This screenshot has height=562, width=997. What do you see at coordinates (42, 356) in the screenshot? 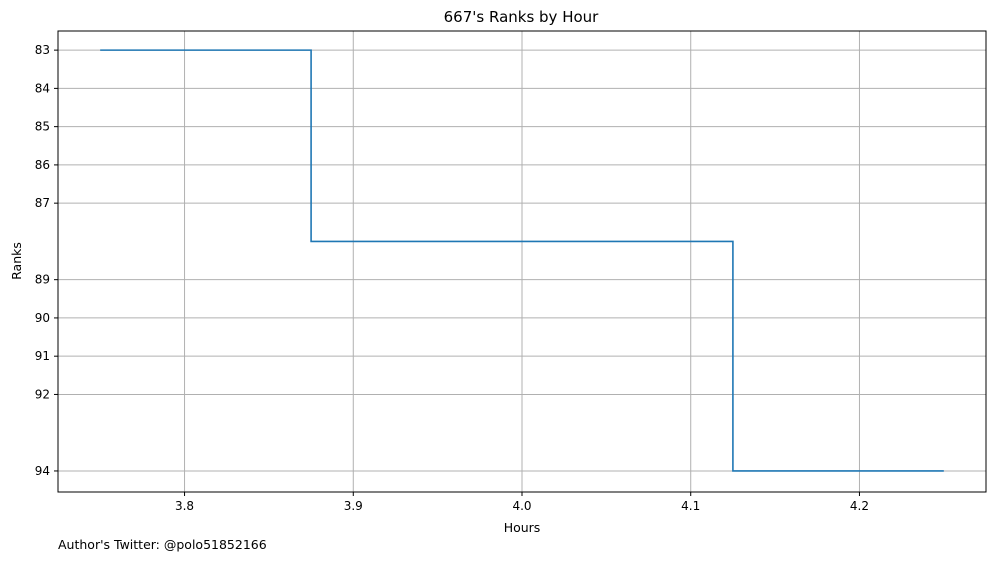
I see `y-tick-label: 91` at bounding box center [42, 356].